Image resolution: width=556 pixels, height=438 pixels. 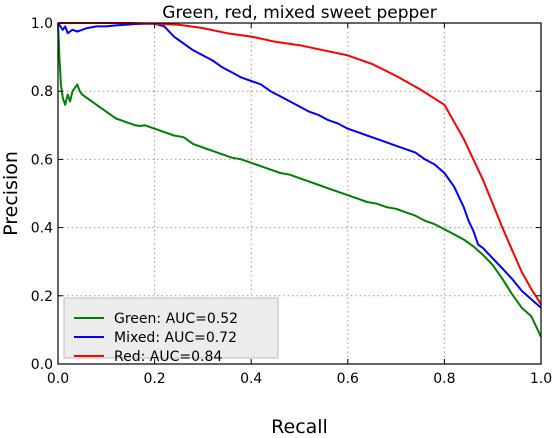 I want to click on x-tick-label: 1.0, so click(x=541, y=379).